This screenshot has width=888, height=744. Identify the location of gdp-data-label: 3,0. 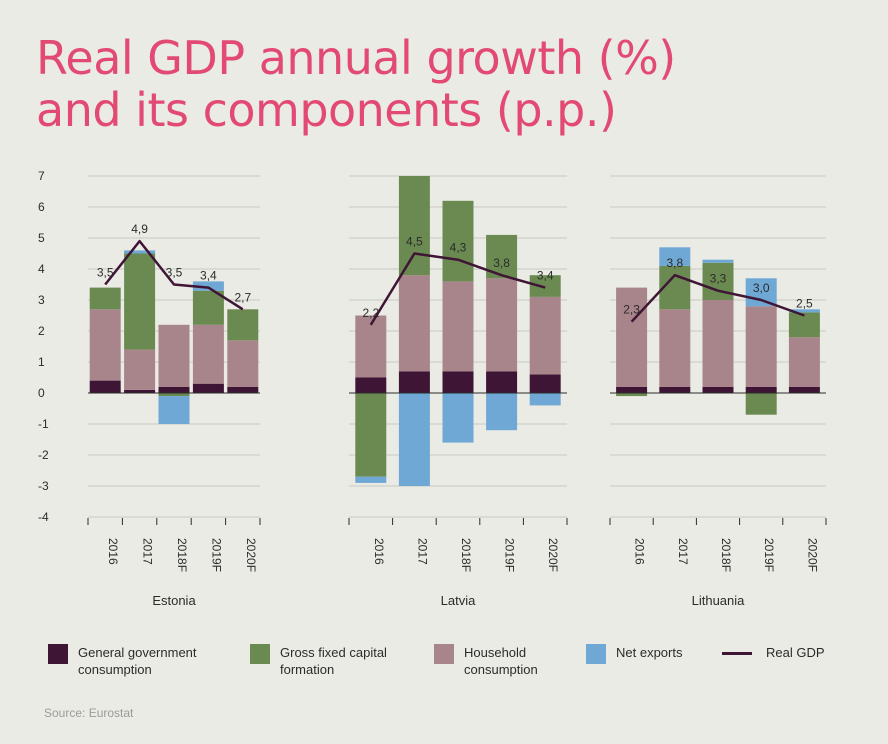
(761, 288).